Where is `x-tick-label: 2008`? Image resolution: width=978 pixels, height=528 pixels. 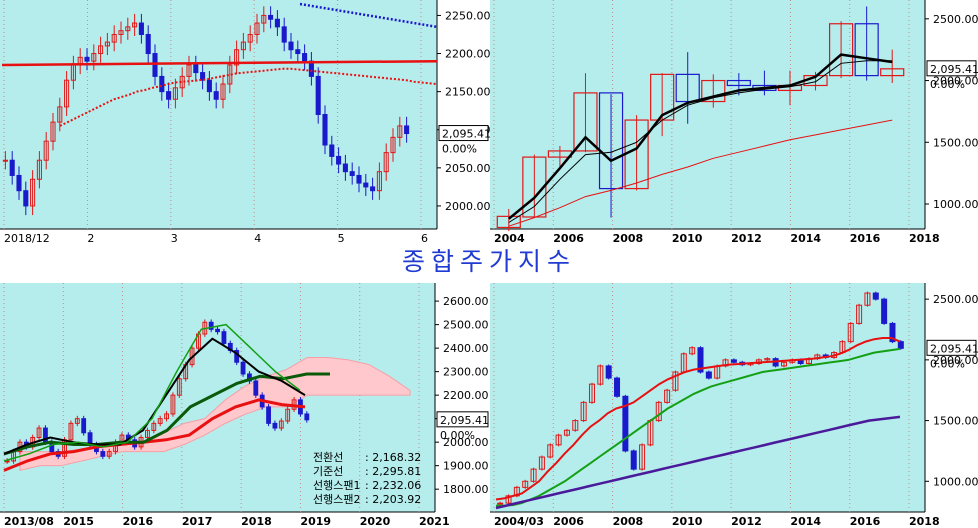 x-tick-label: 2008 is located at coordinates (628, 238).